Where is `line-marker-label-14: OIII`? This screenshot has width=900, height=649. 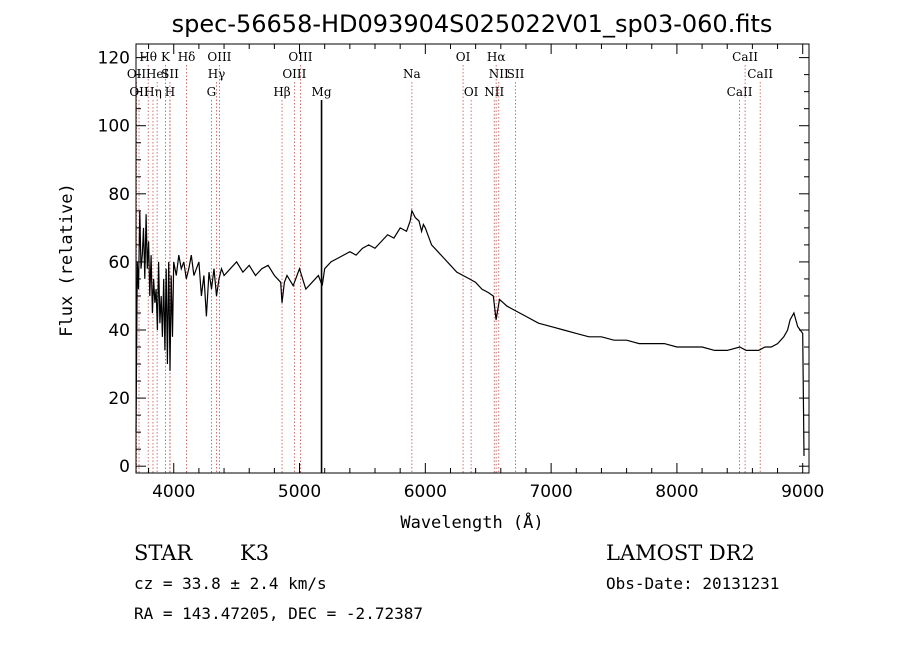 line-marker-label-14: OIII is located at coordinates (300, 57).